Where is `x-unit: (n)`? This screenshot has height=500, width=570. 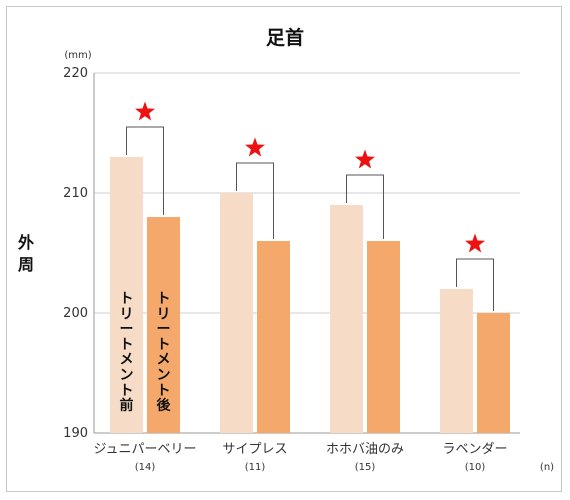 x-unit: (n) is located at coordinates (547, 467).